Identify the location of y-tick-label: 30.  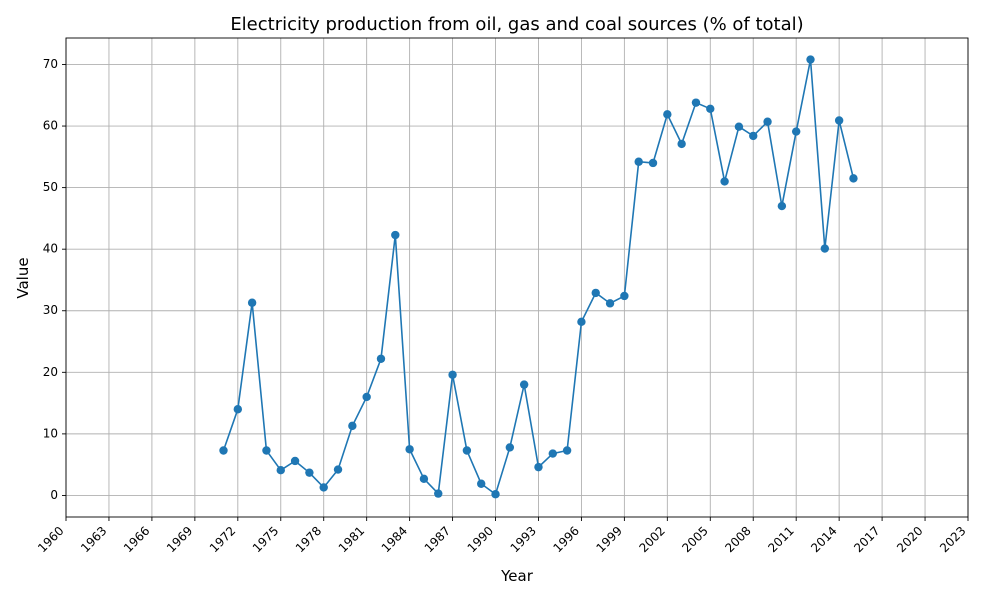
(50, 310).